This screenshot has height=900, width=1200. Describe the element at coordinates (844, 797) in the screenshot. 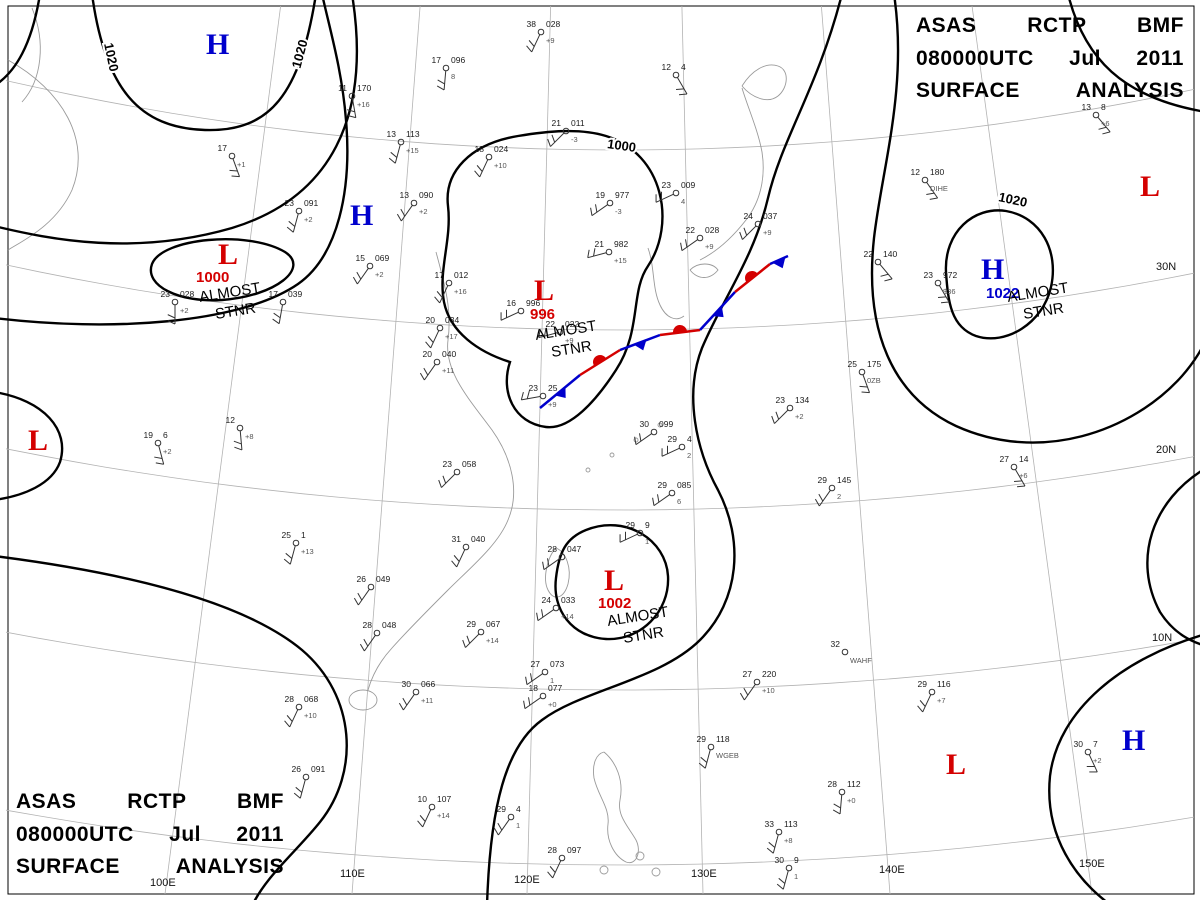

I see `station-plot: 28 112 +0` at that location.